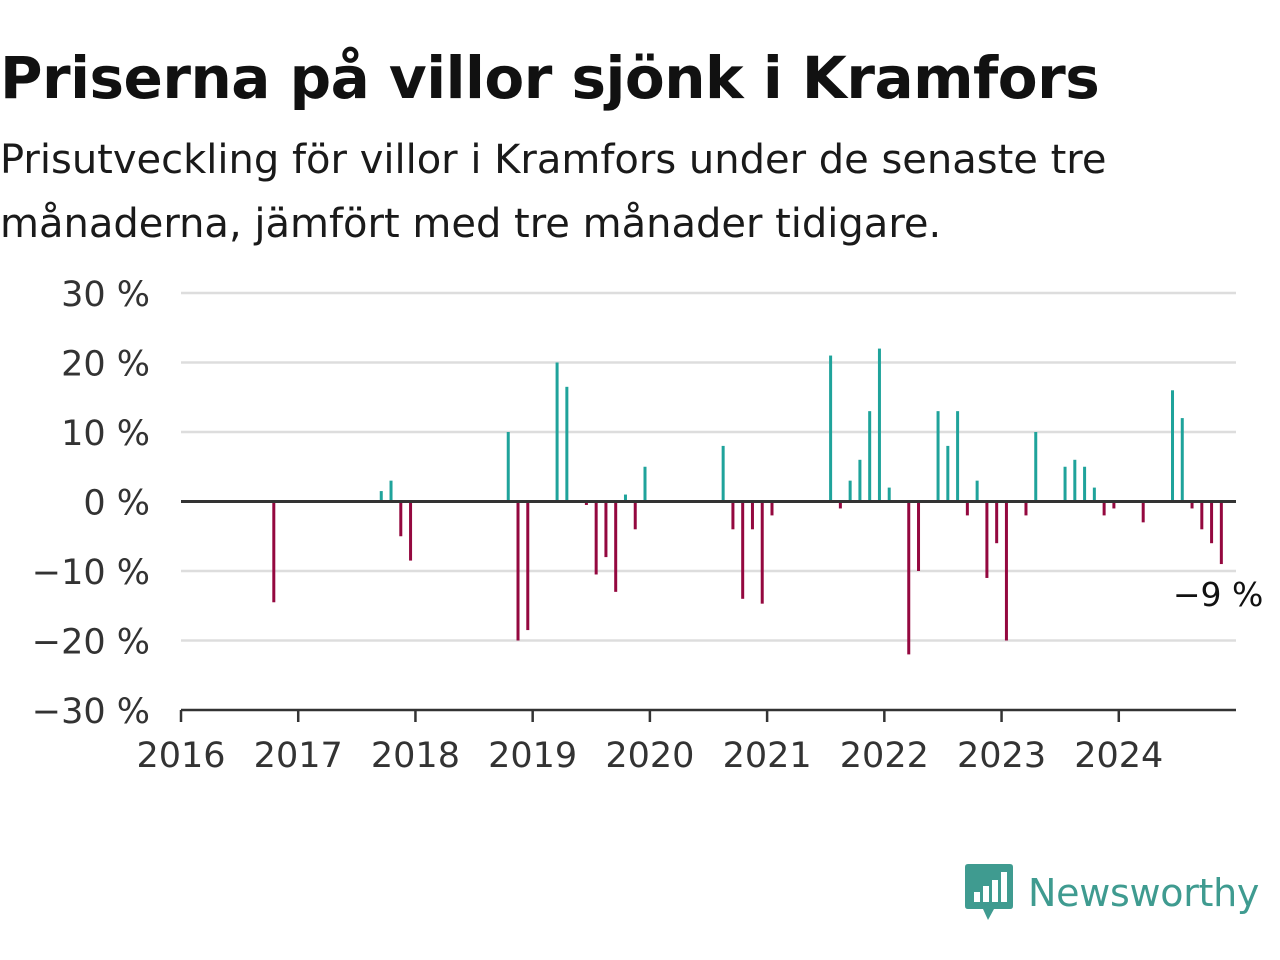  Describe the element at coordinates (649, 756) in the screenshot. I see `x-tick-label: 2020` at that location.